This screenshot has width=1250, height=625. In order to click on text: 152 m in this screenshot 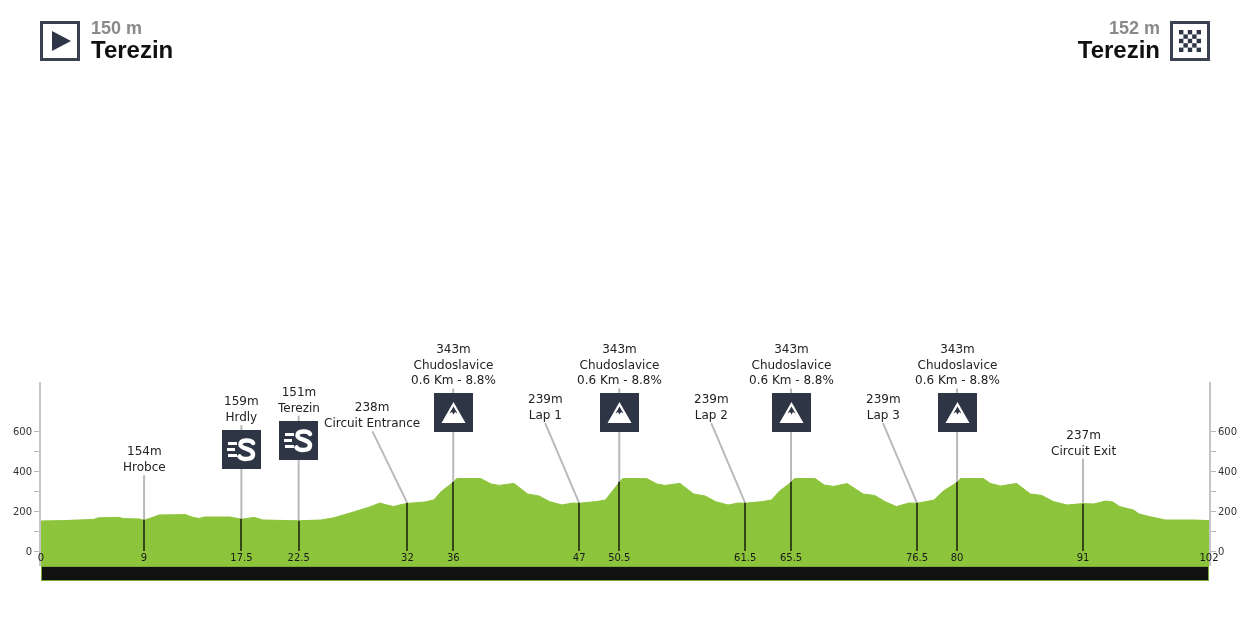, I will do `click(1134, 28)`.